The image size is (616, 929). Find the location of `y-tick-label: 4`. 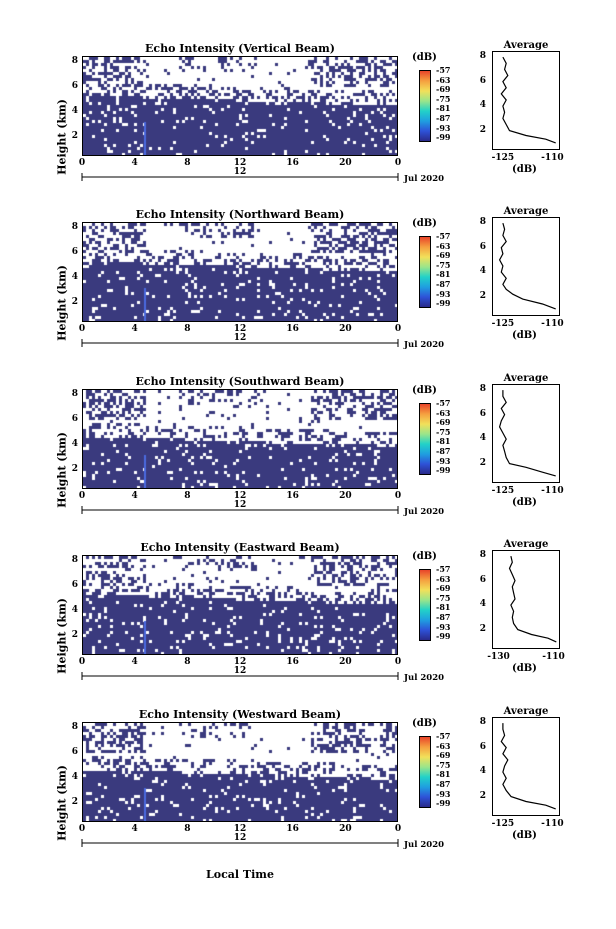

y-tick-label: 4 is located at coordinates (74, 444).